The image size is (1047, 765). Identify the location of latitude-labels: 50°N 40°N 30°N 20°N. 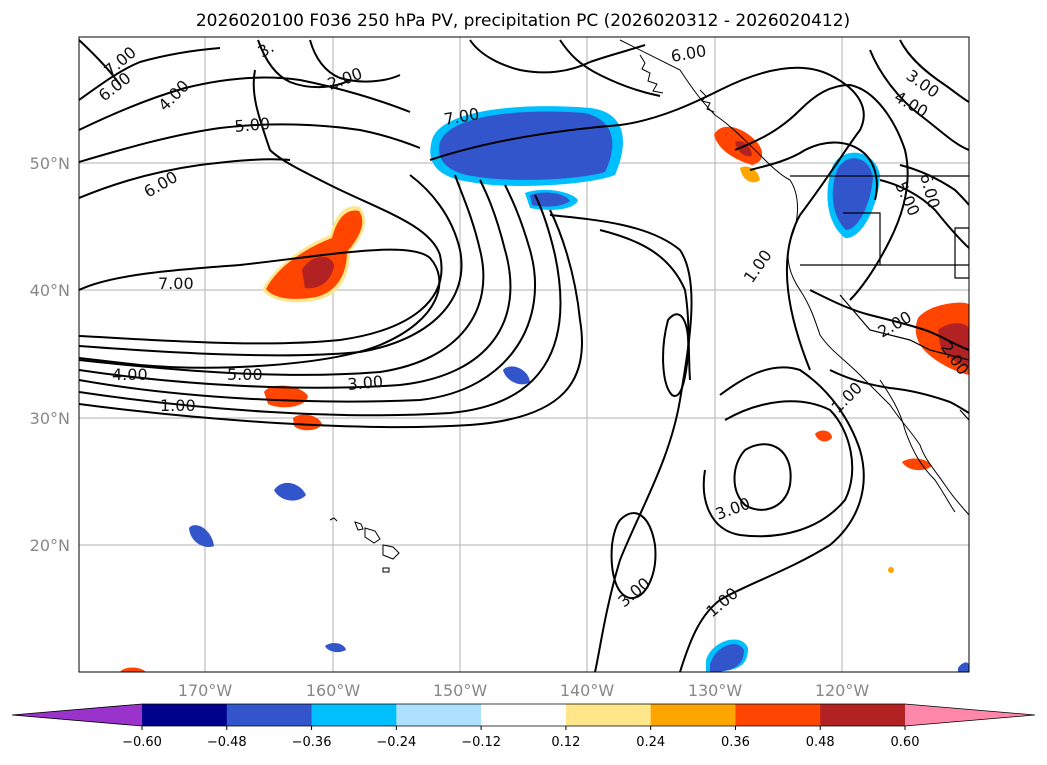
(50, 354).